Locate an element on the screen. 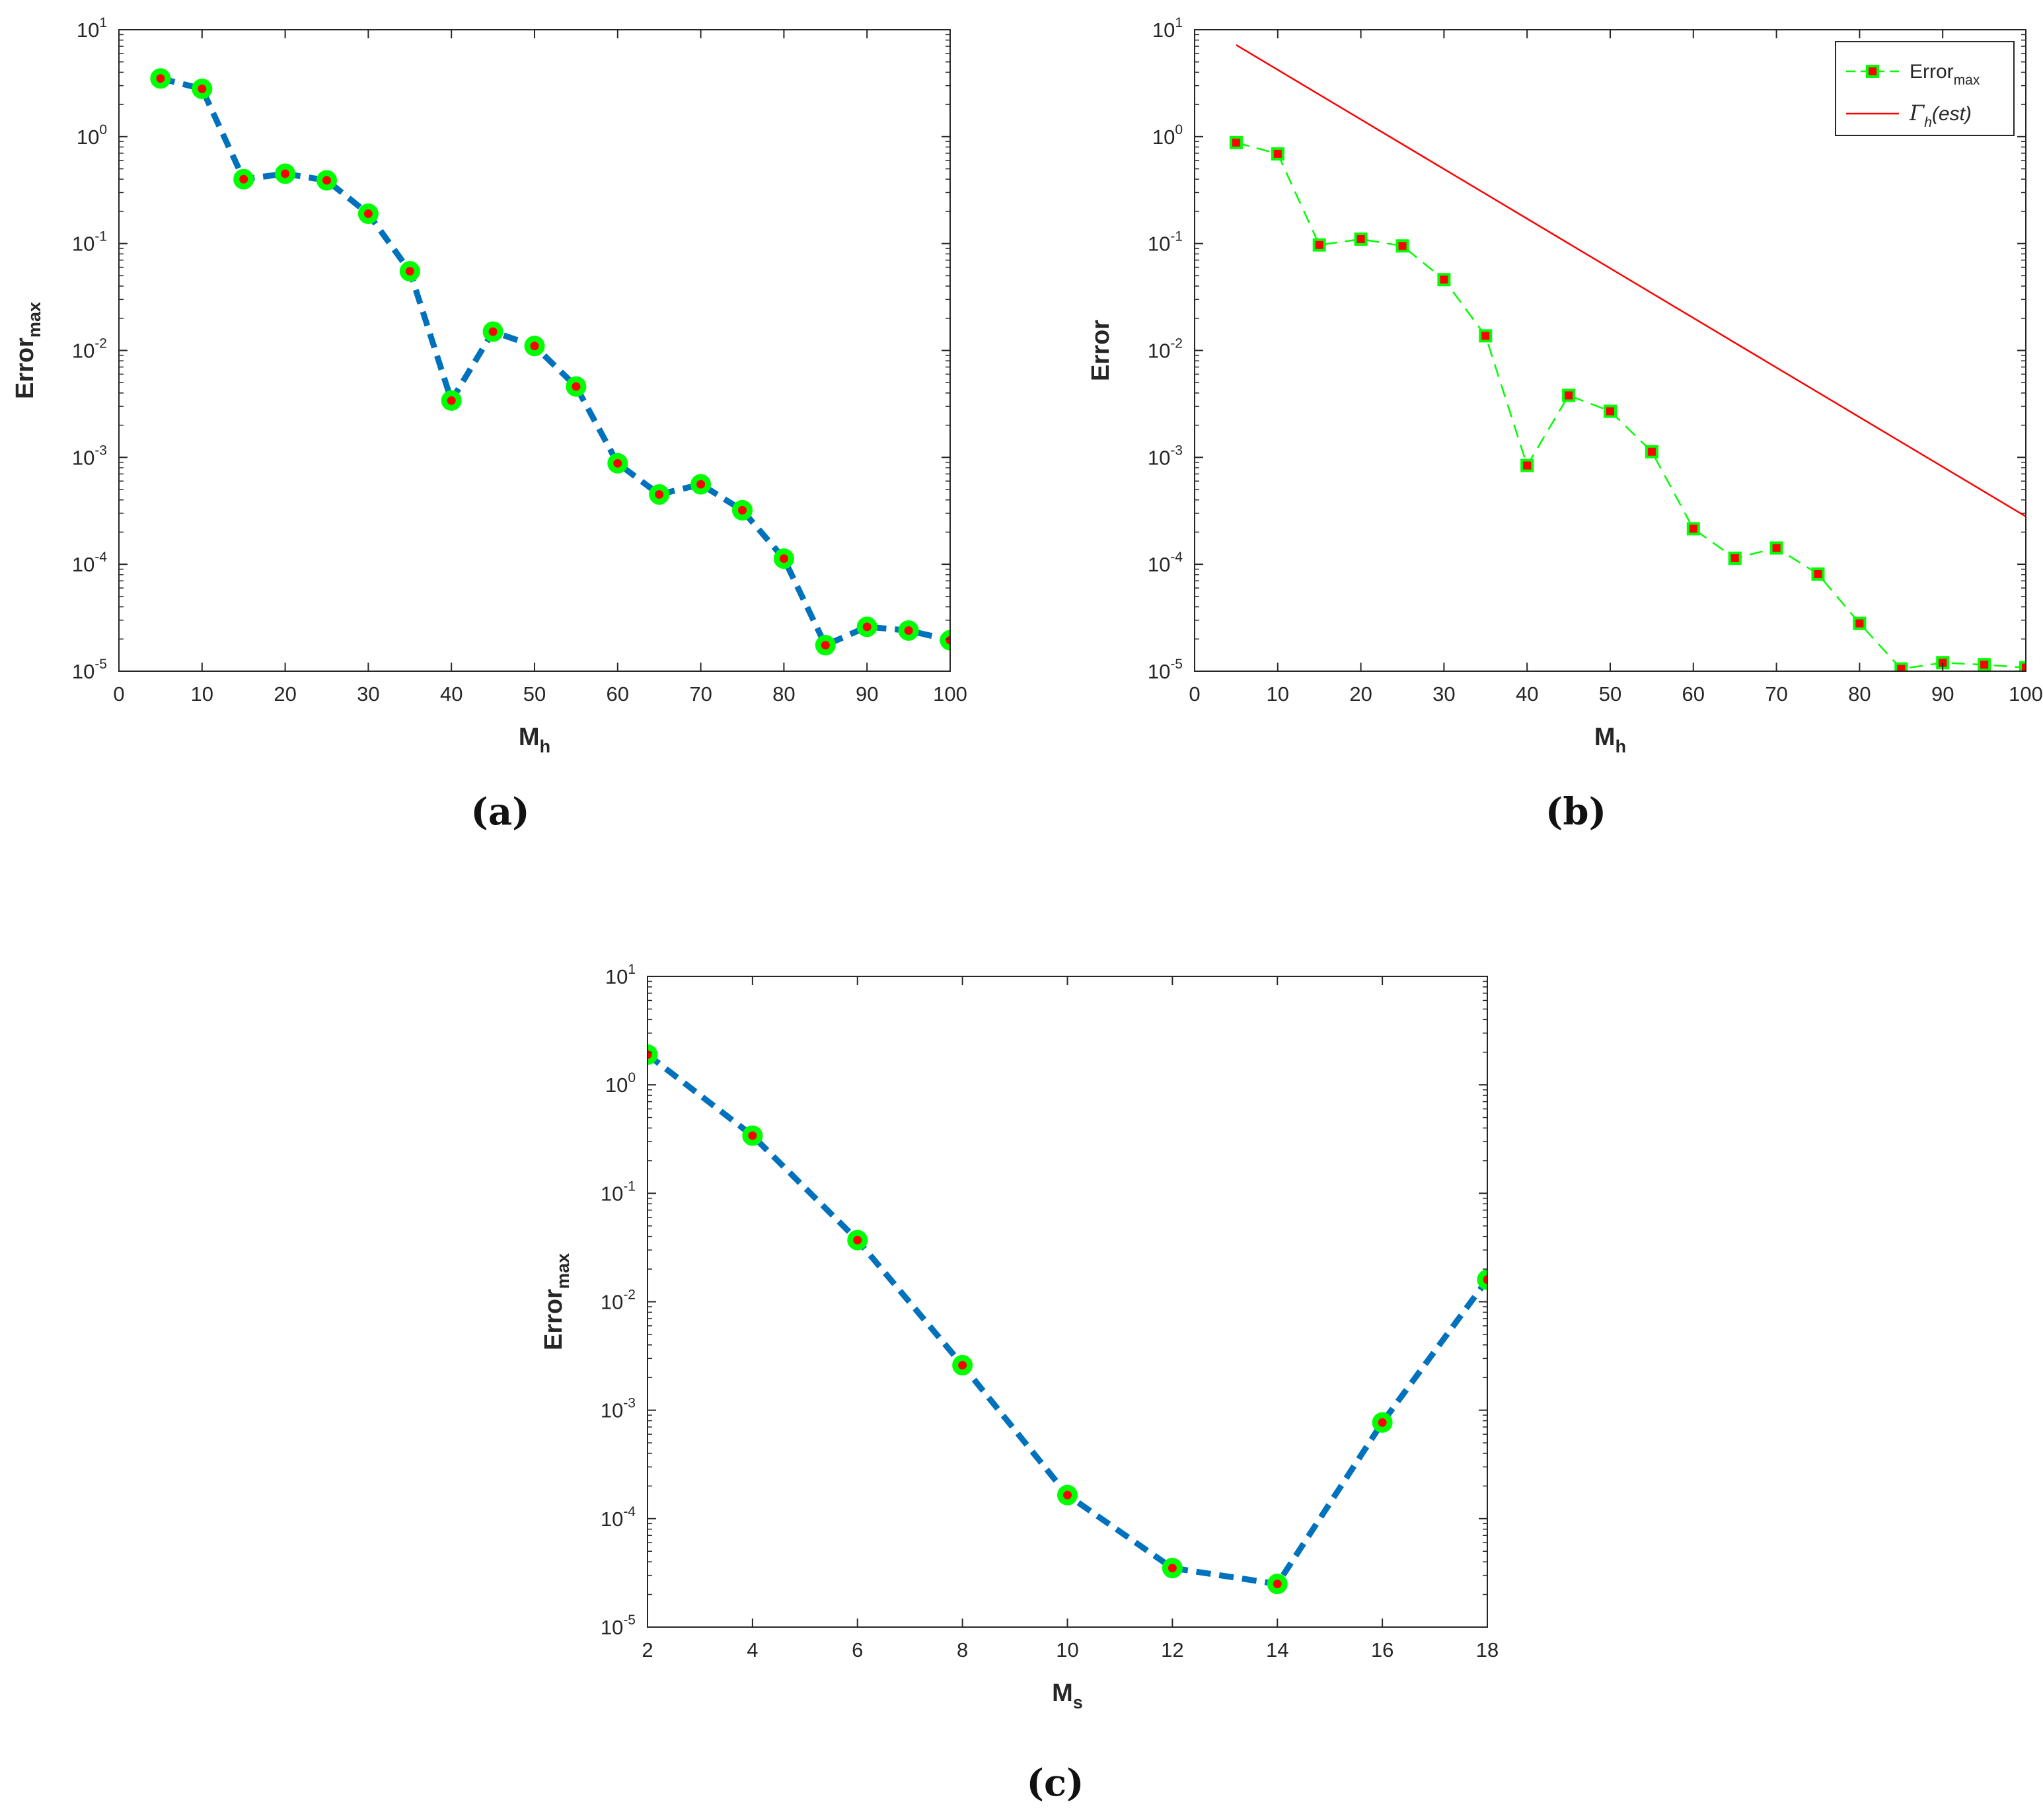 The height and width of the screenshot is (1820, 2043). legend: Errormax Γh(est) is located at coordinates (1925, 88).